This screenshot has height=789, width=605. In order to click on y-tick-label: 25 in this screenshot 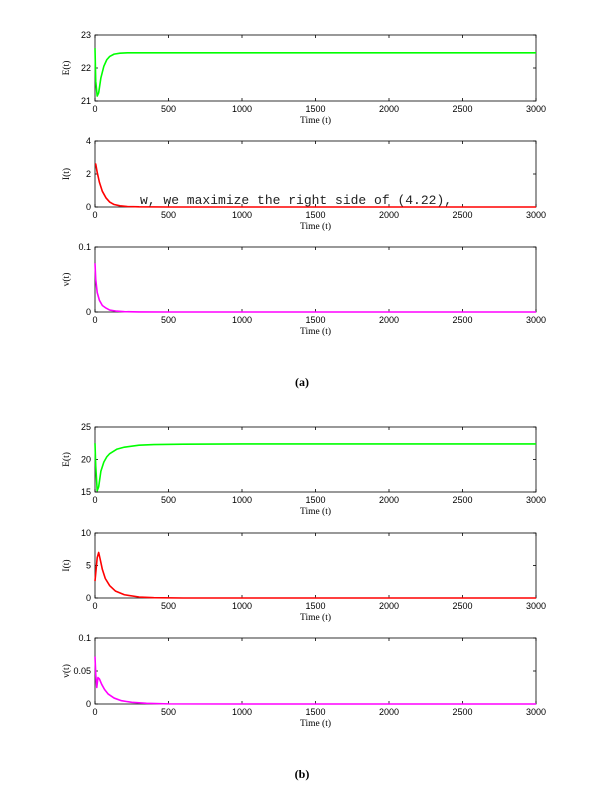, I will do `click(86, 427)`.